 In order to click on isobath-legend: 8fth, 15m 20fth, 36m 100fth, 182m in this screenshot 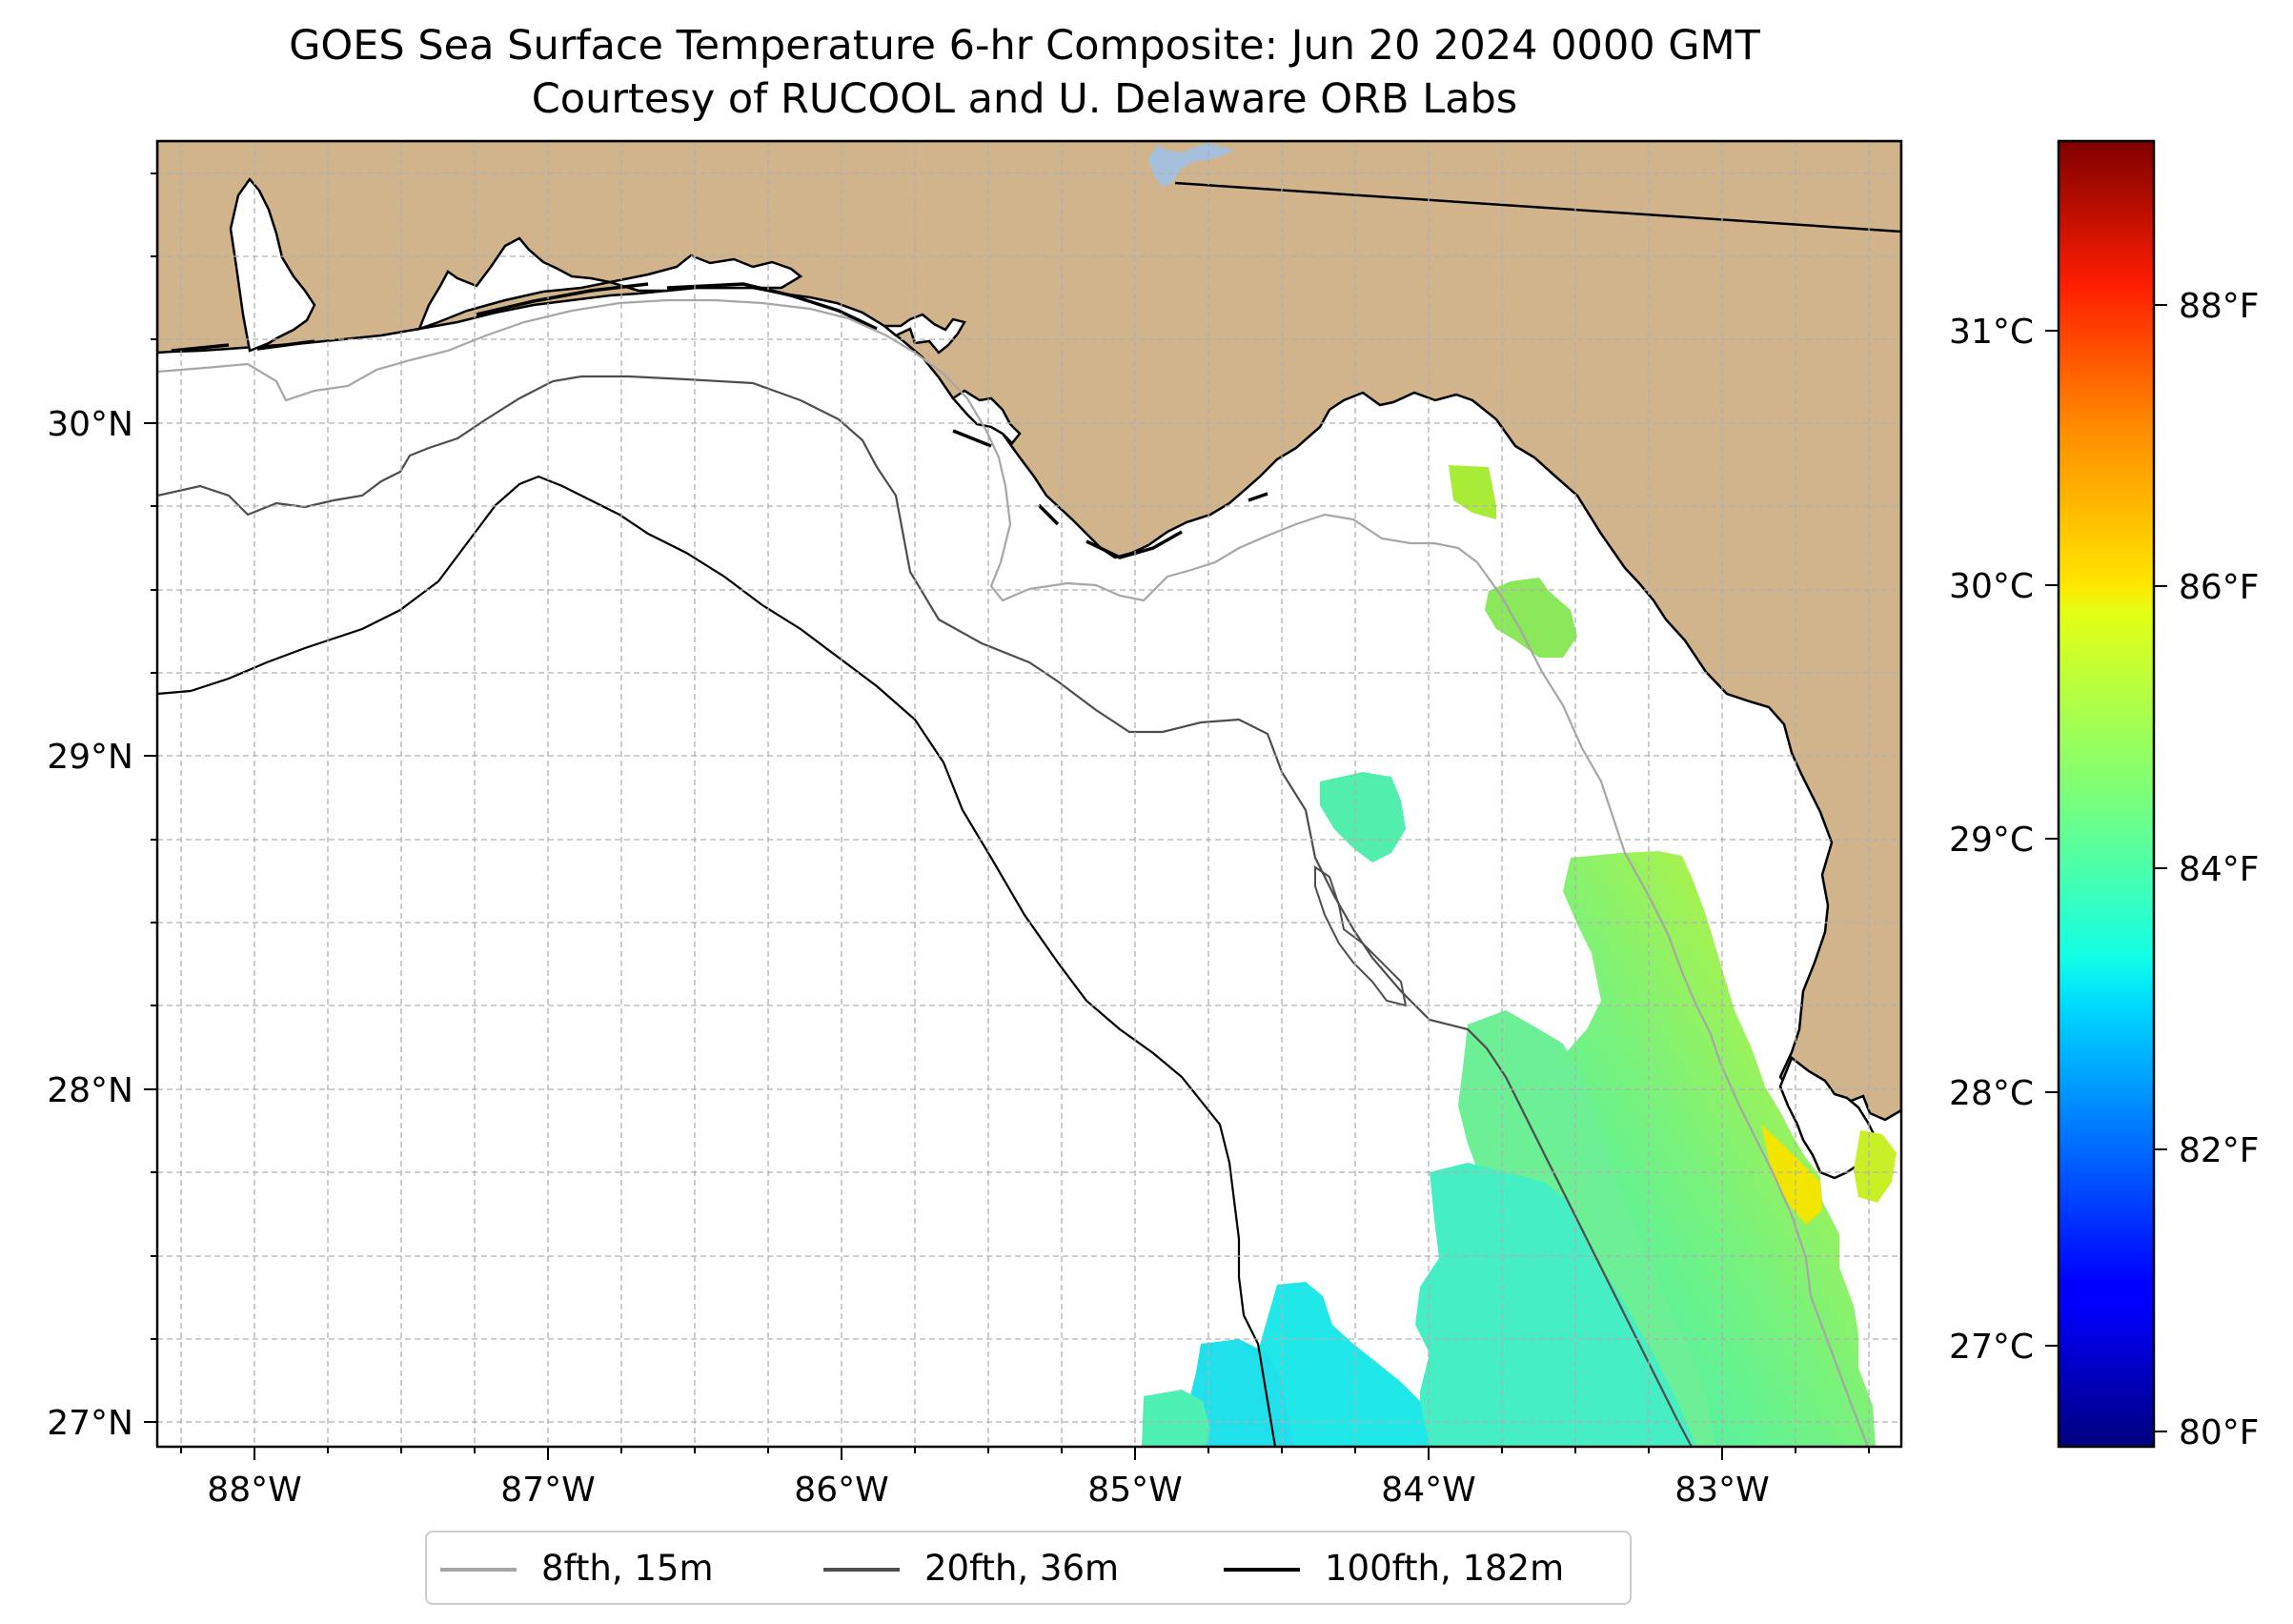, I will do `click(1029, 1568)`.